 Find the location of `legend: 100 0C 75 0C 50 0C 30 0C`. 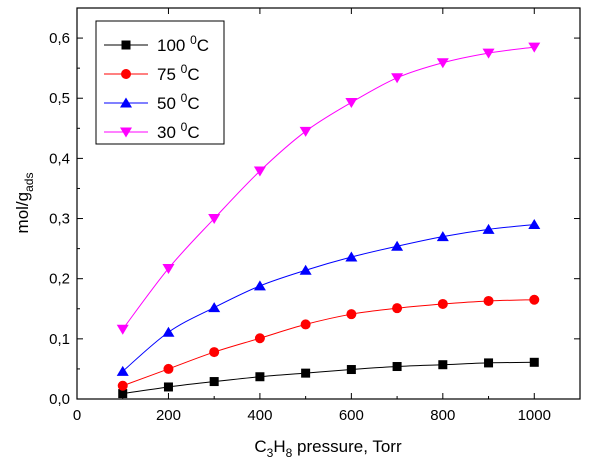

legend: 100 0C 75 0C 50 0C 30 0C is located at coordinates (160, 82).